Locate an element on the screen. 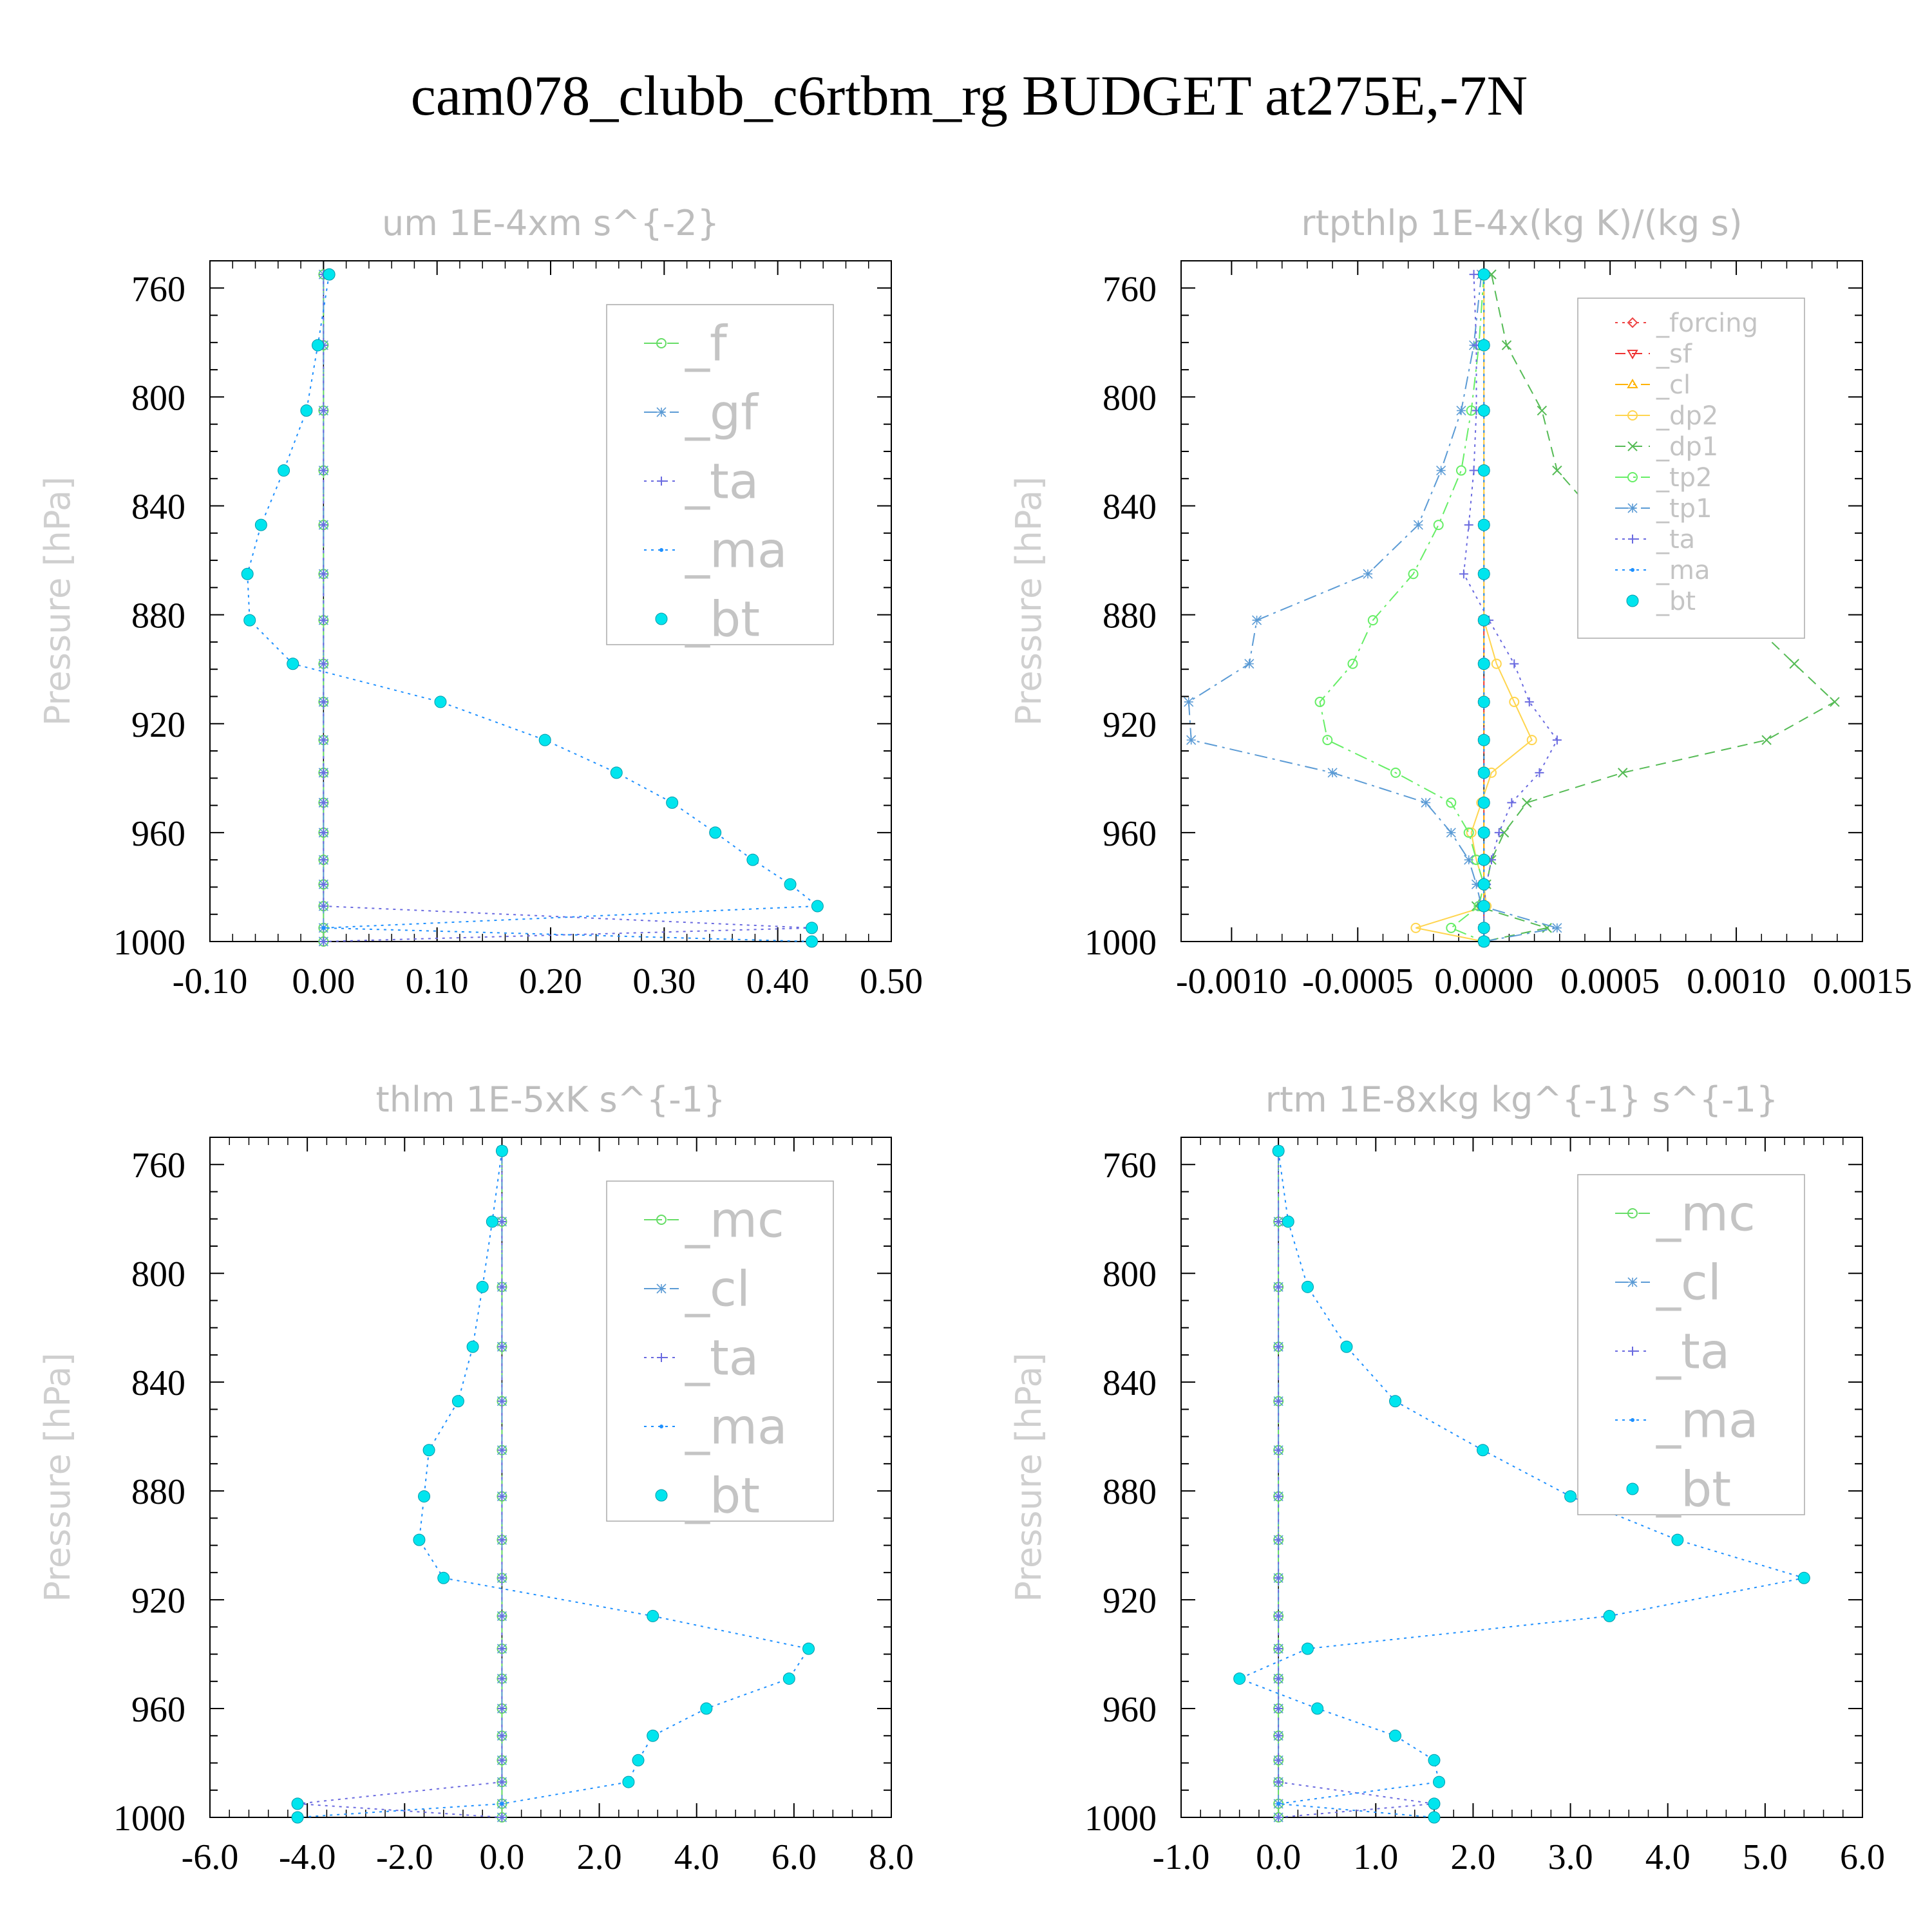  legend-label: _ta is located at coordinates (1693, 1351).